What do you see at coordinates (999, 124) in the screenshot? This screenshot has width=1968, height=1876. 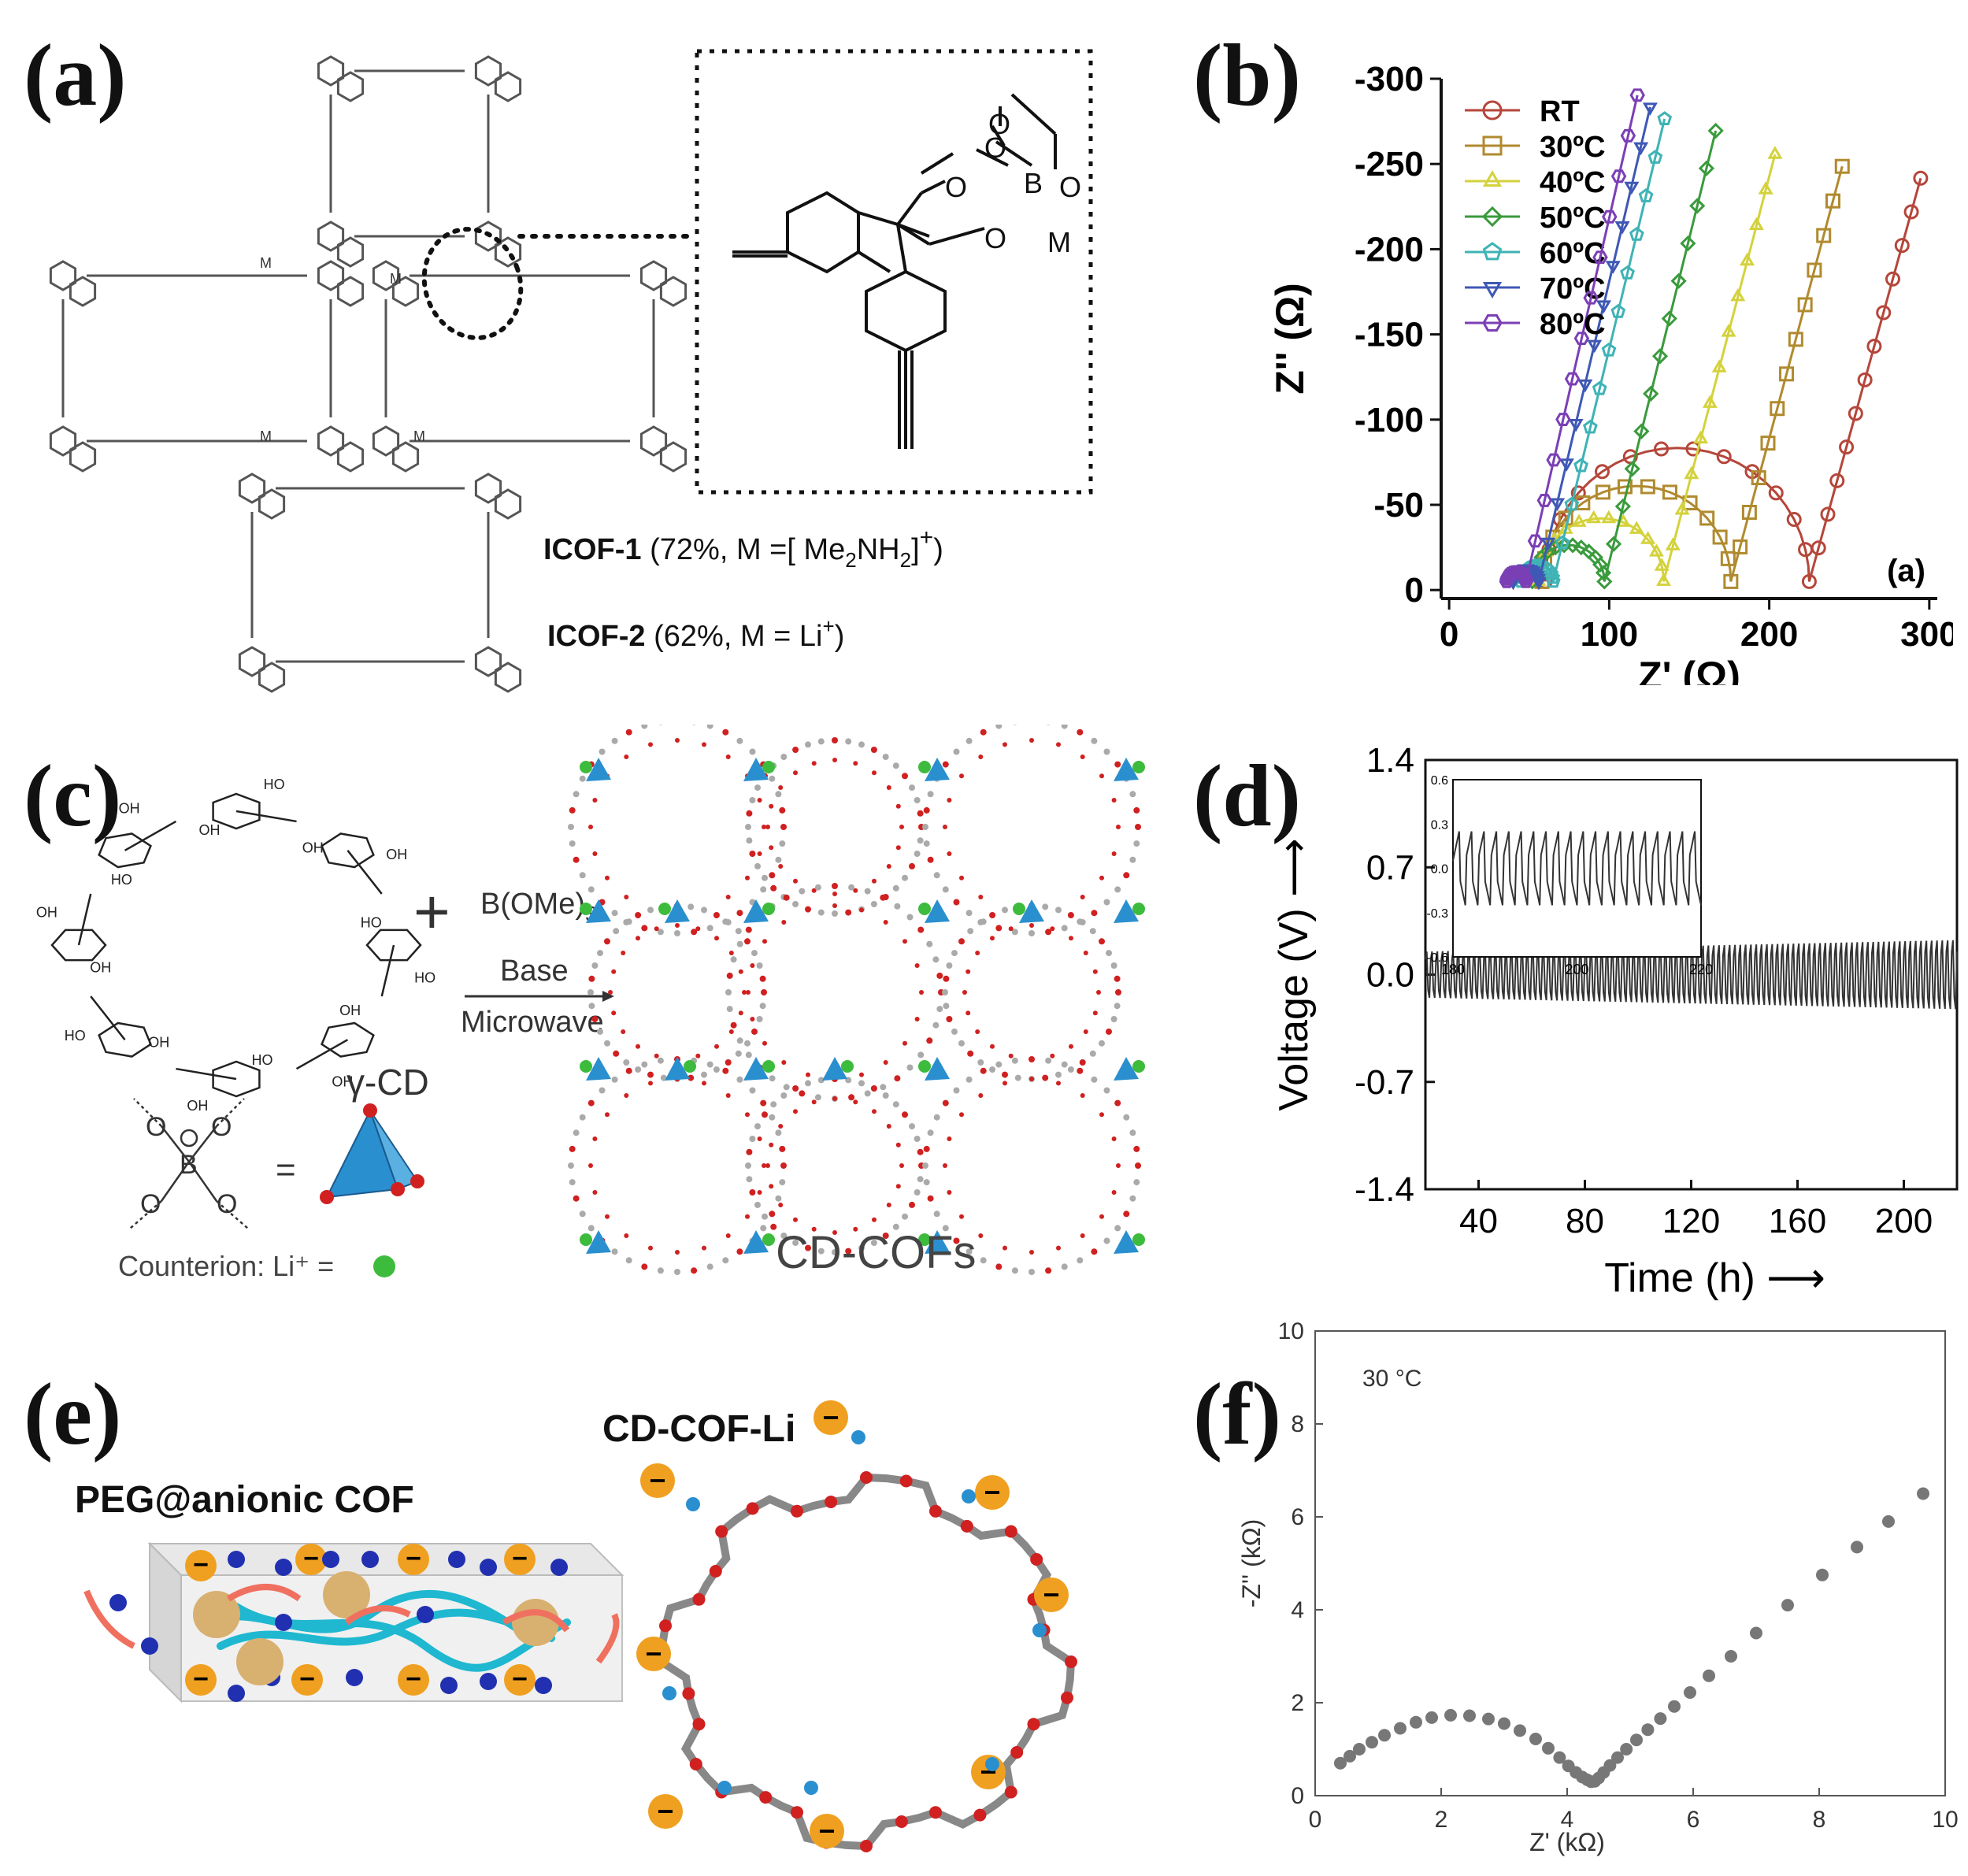 I see `atom-o-top: O` at bounding box center [999, 124].